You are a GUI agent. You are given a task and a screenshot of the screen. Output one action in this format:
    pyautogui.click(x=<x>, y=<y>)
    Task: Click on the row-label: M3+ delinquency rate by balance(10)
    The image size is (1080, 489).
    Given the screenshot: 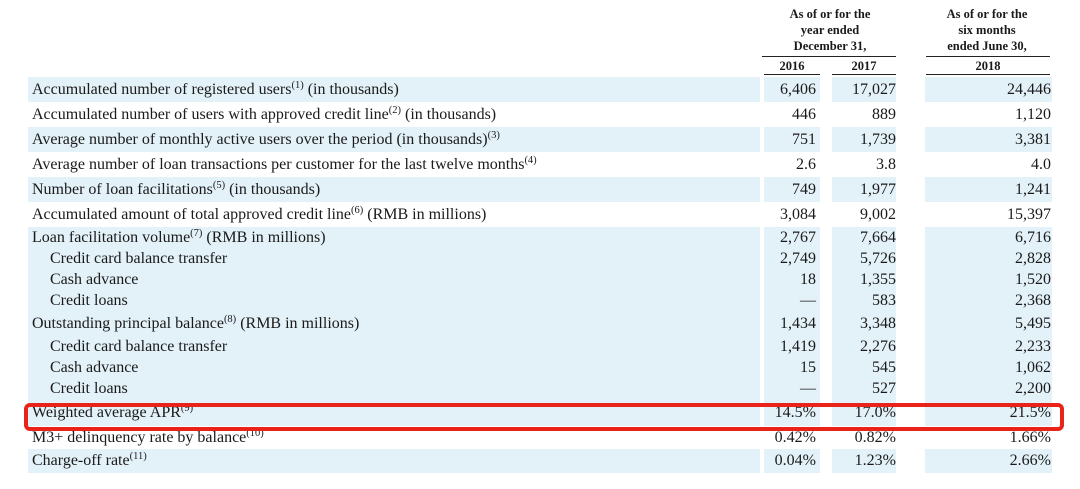 What is the action you would take?
    pyautogui.click(x=148, y=438)
    